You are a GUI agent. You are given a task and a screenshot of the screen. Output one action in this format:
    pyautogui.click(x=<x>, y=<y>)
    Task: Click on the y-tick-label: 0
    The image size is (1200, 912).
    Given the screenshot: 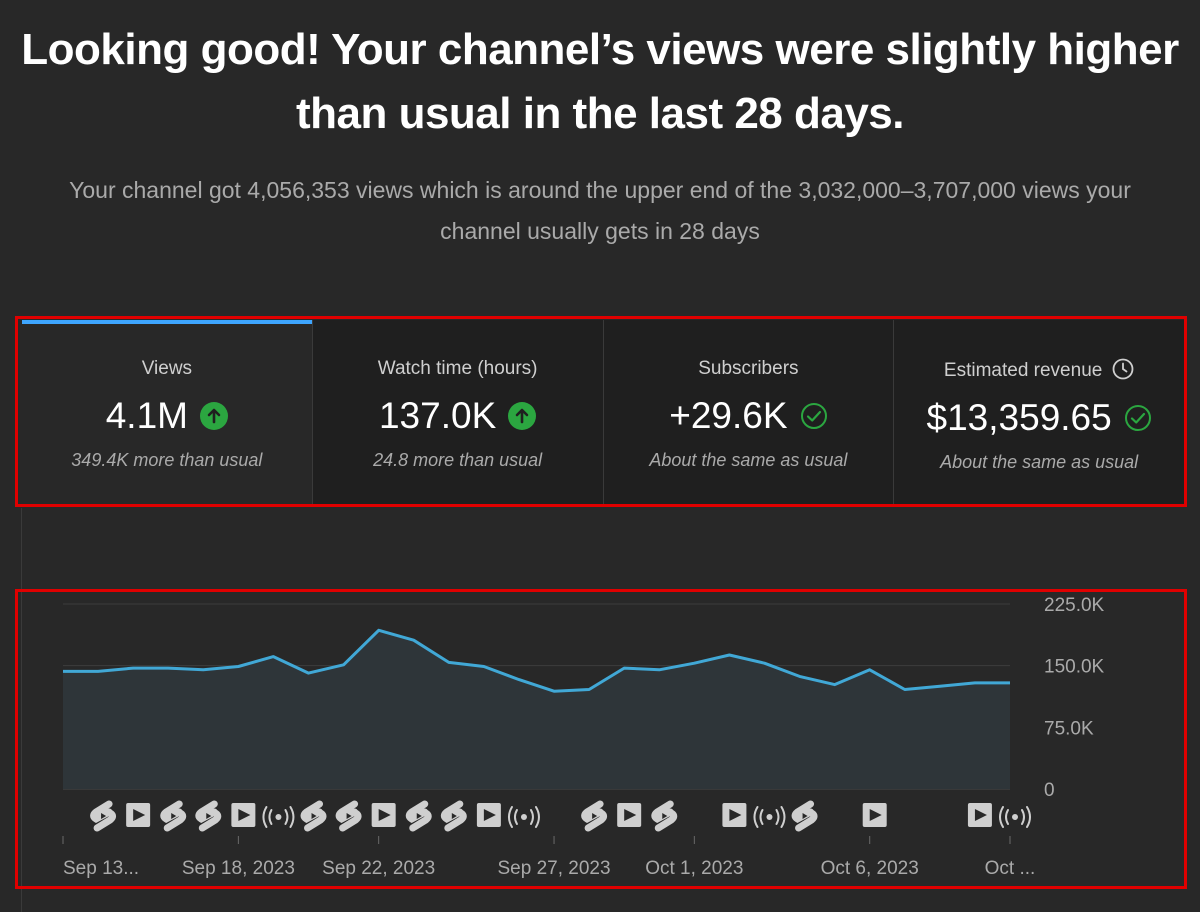 What is the action you would take?
    pyautogui.click(x=1049, y=790)
    